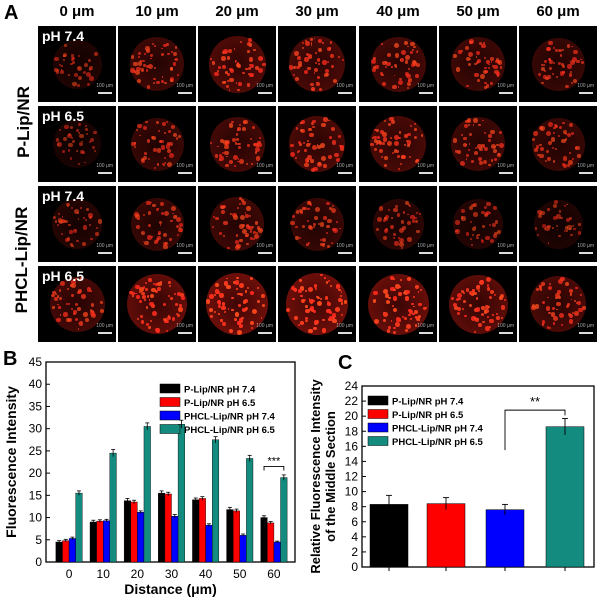 The image size is (601, 600). Describe the element at coordinates (63, 276) in the screenshot. I see `ph-label: pH 6.5` at that location.